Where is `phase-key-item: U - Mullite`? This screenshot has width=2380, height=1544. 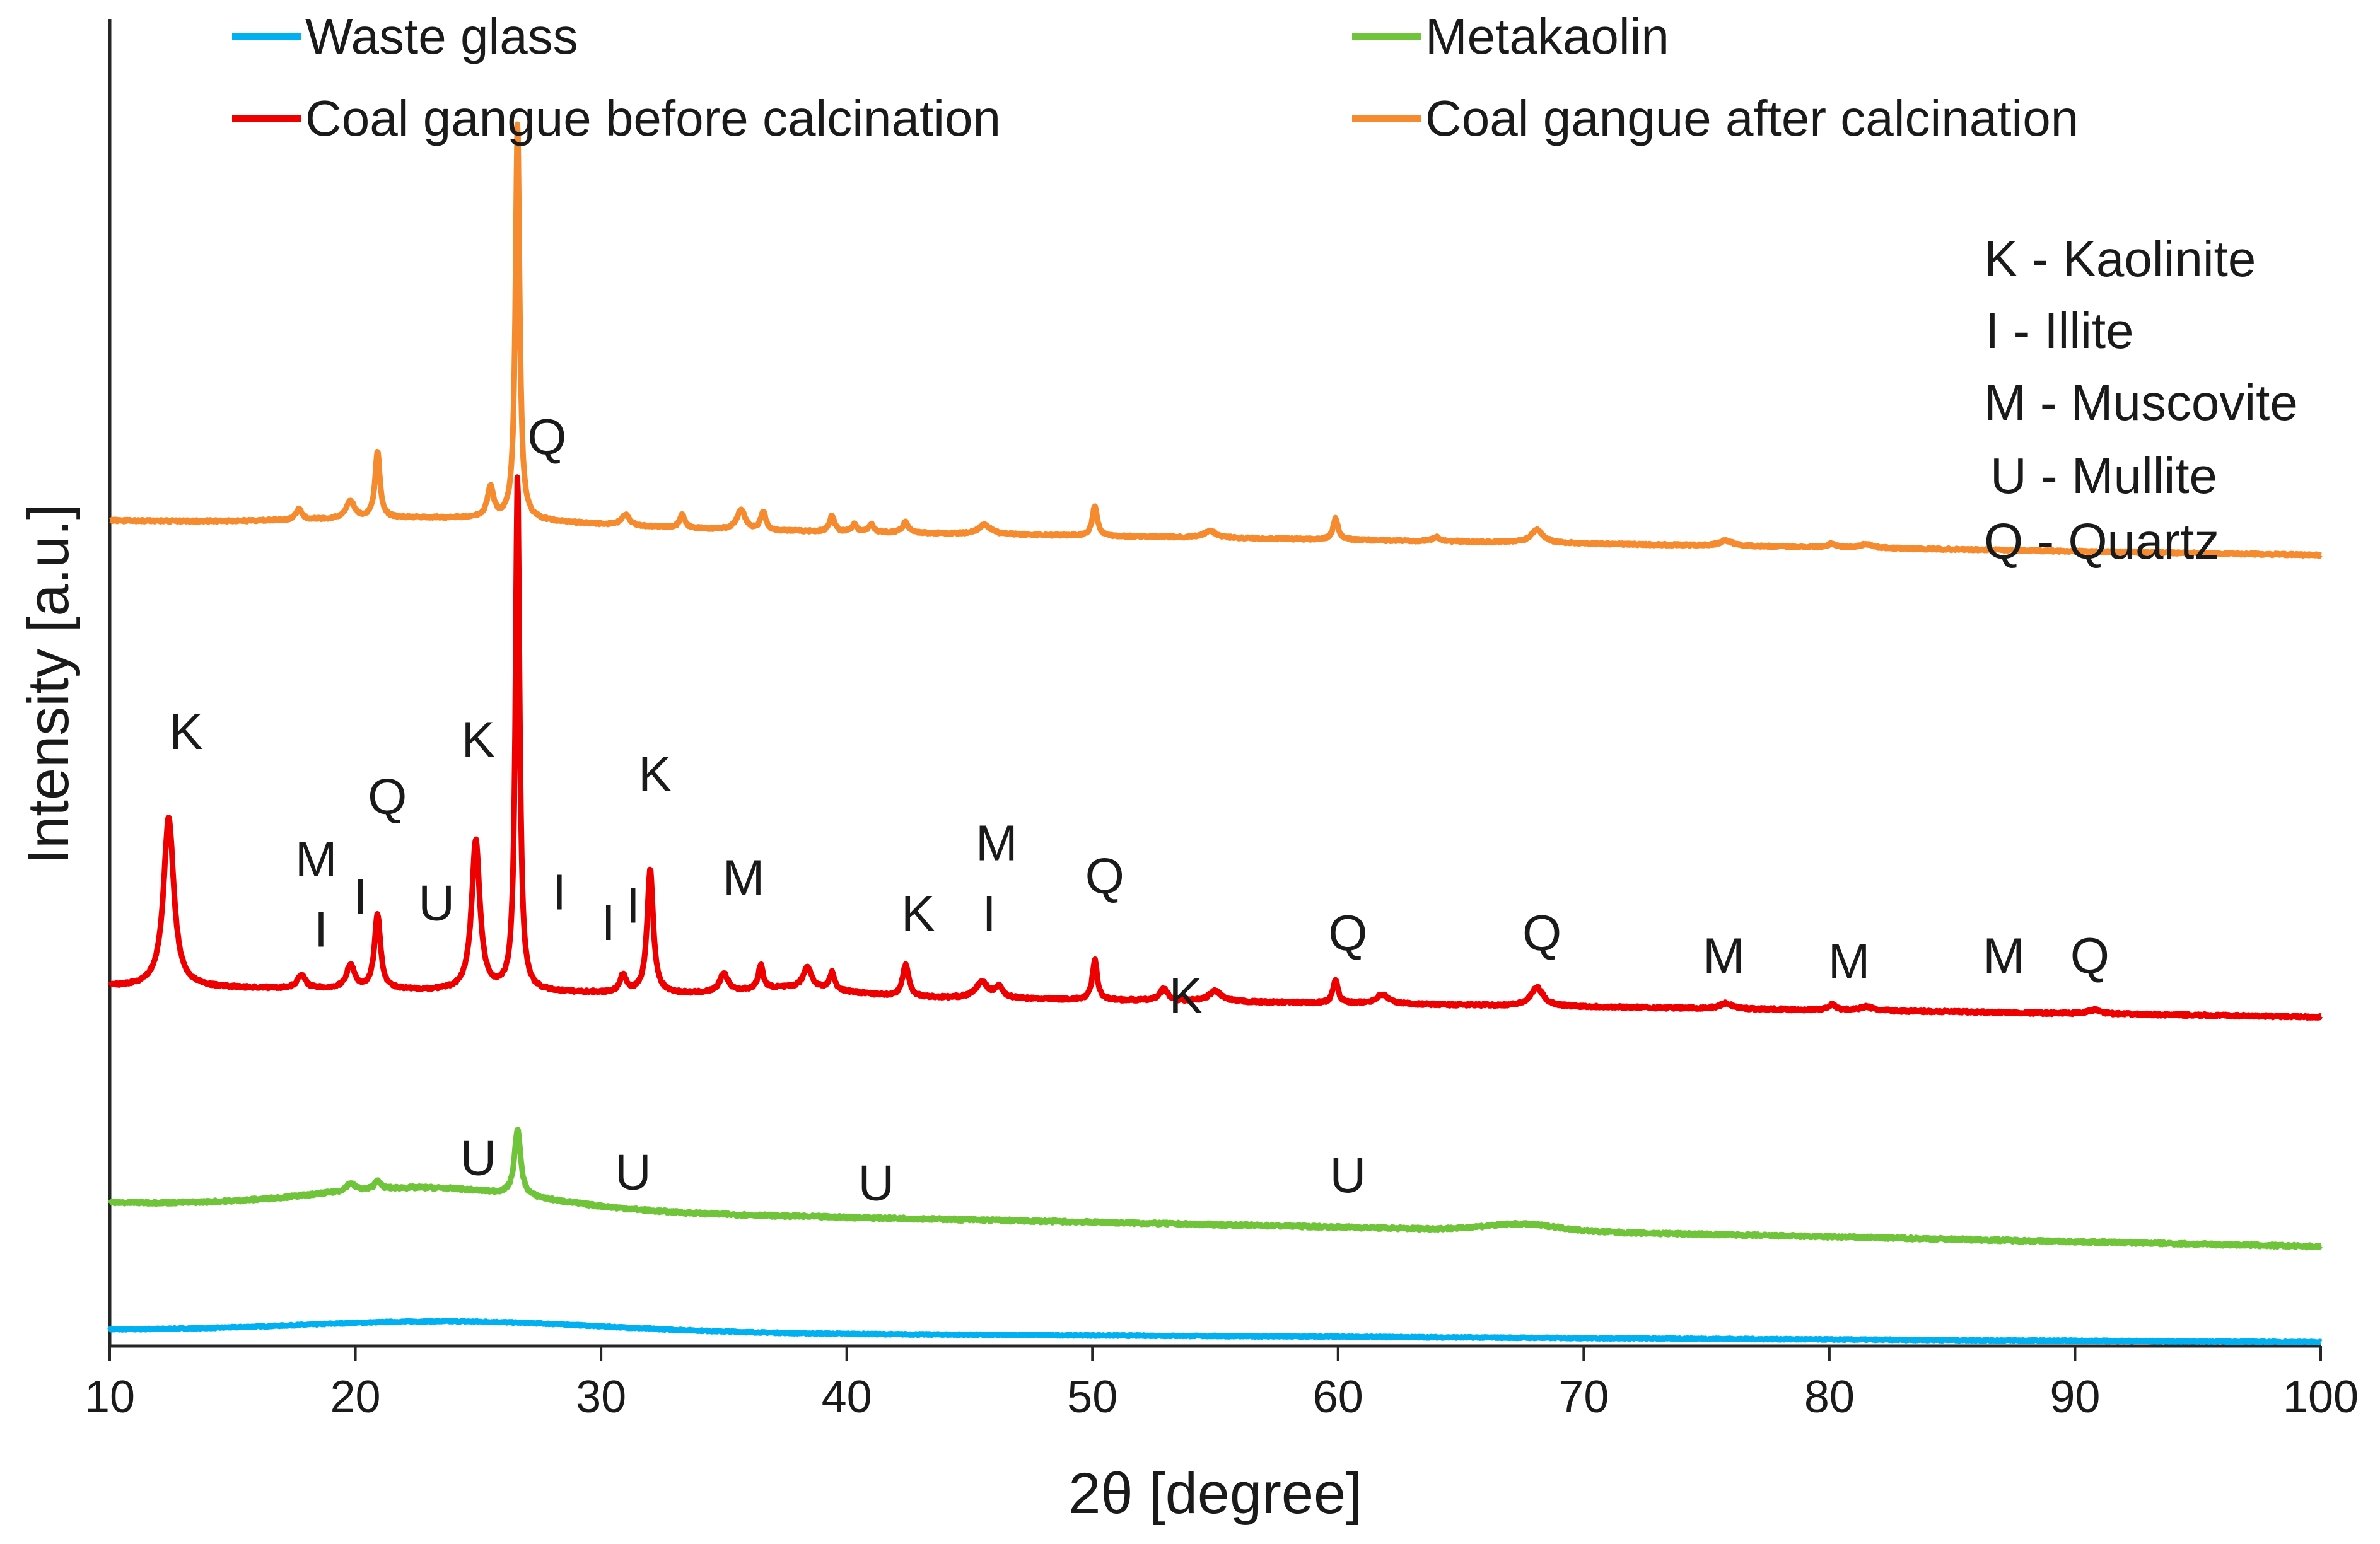
phase-key-item: U - Mullite is located at coordinates (2103, 476).